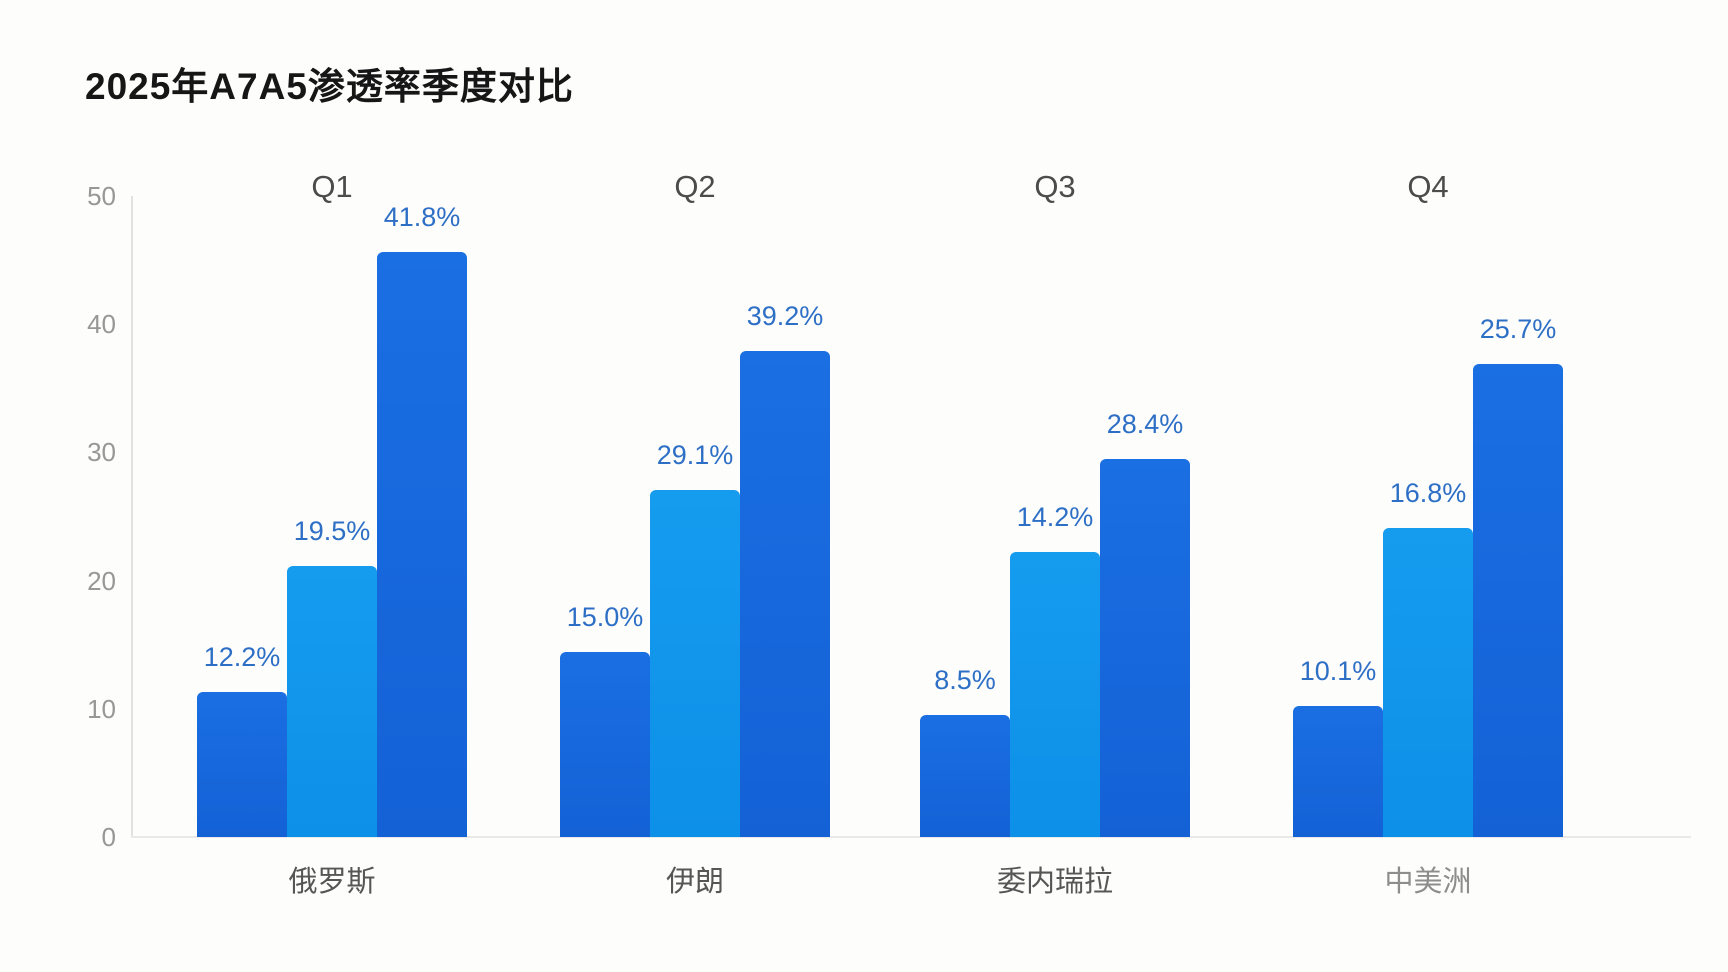 This screenshot has width=1728, height=972. I want to click on quarter-header-q4: Q4, so click(1428, 186).